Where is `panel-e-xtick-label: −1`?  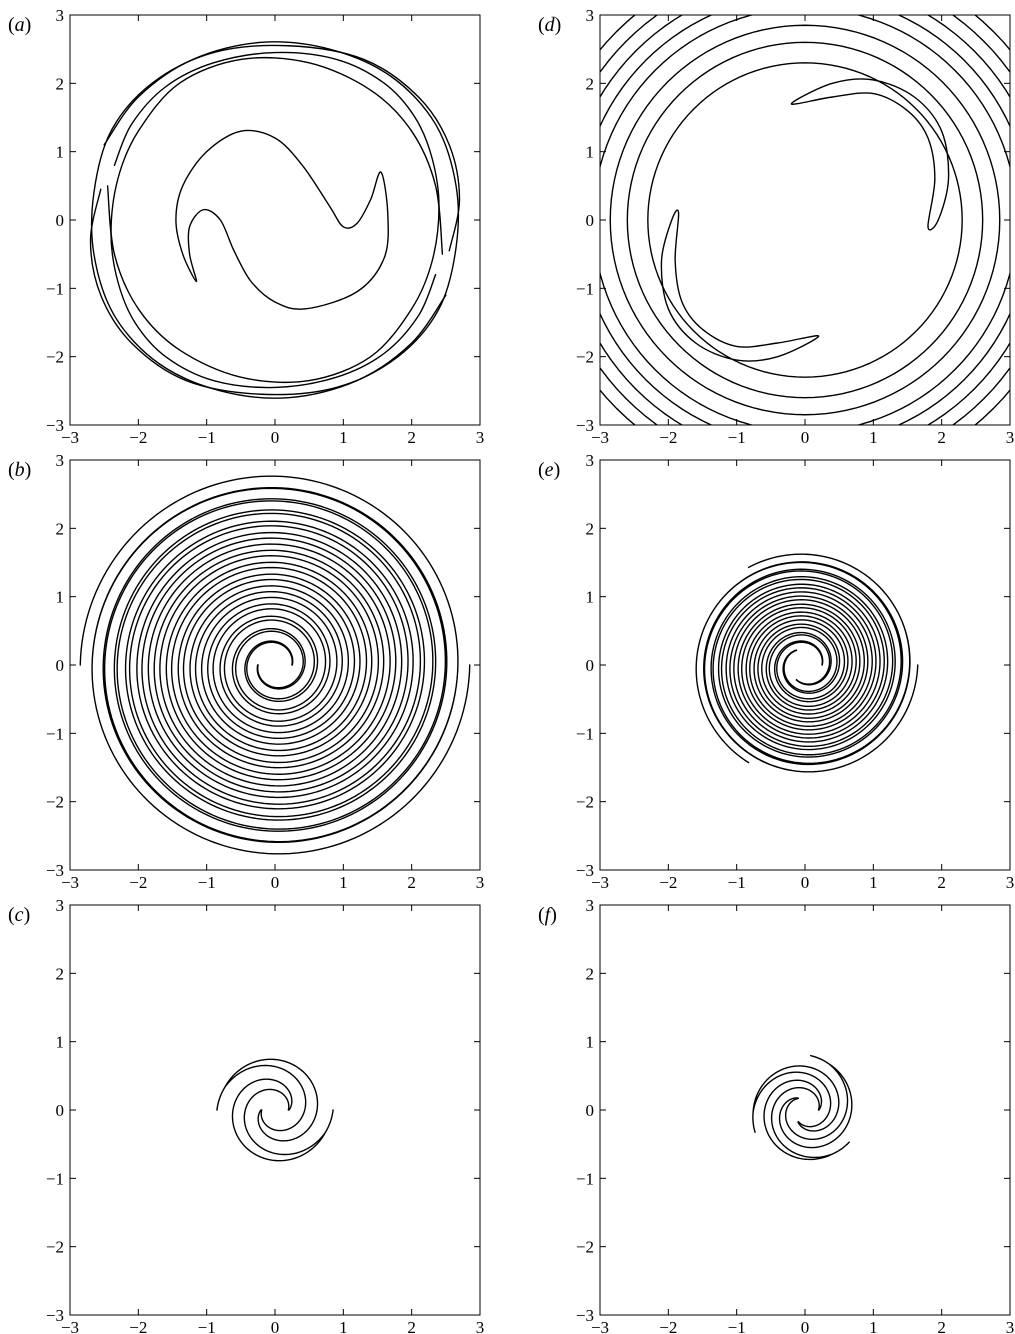
panel-e-xtick-label: −1 is located at coordinates (737, 882).